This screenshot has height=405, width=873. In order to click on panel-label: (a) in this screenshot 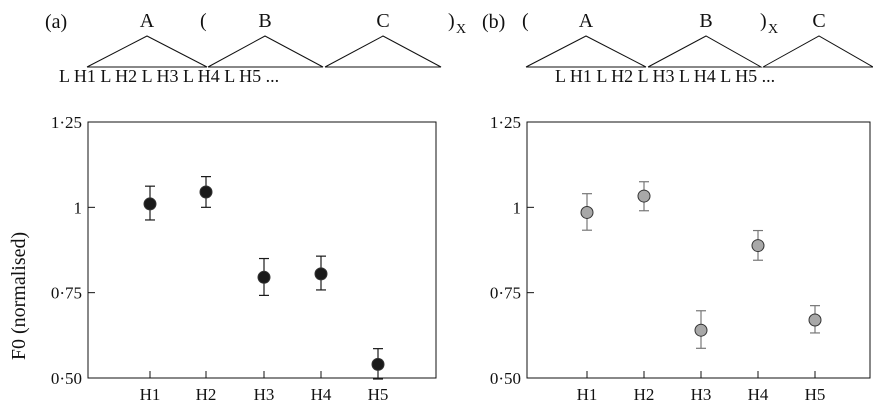, I will do `click(56, 22)`.